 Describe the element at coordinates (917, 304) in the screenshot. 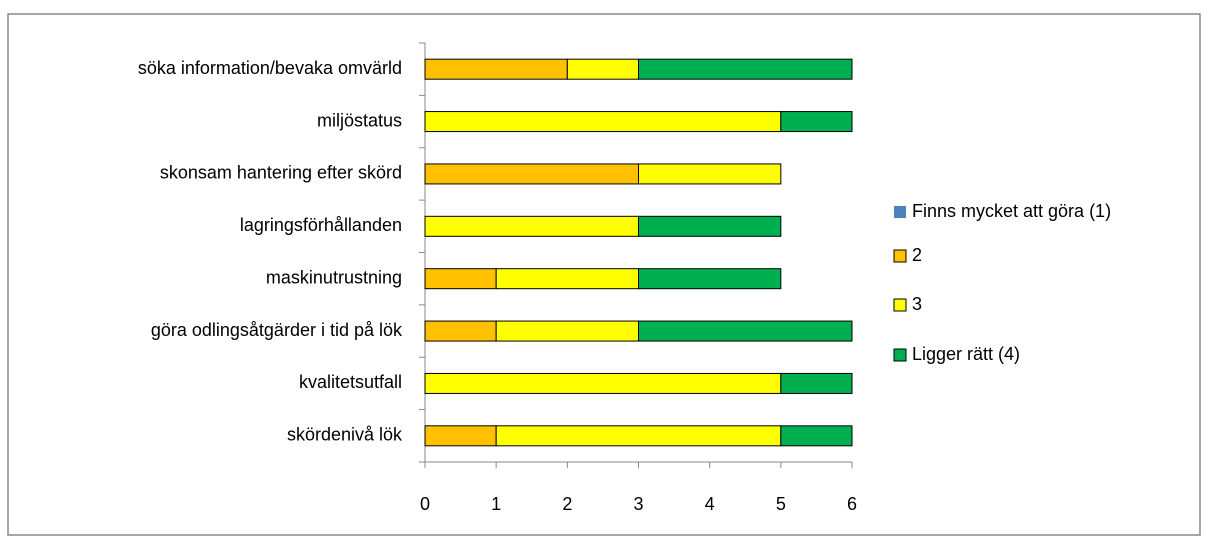

I see `legend-label: 3` at that location.